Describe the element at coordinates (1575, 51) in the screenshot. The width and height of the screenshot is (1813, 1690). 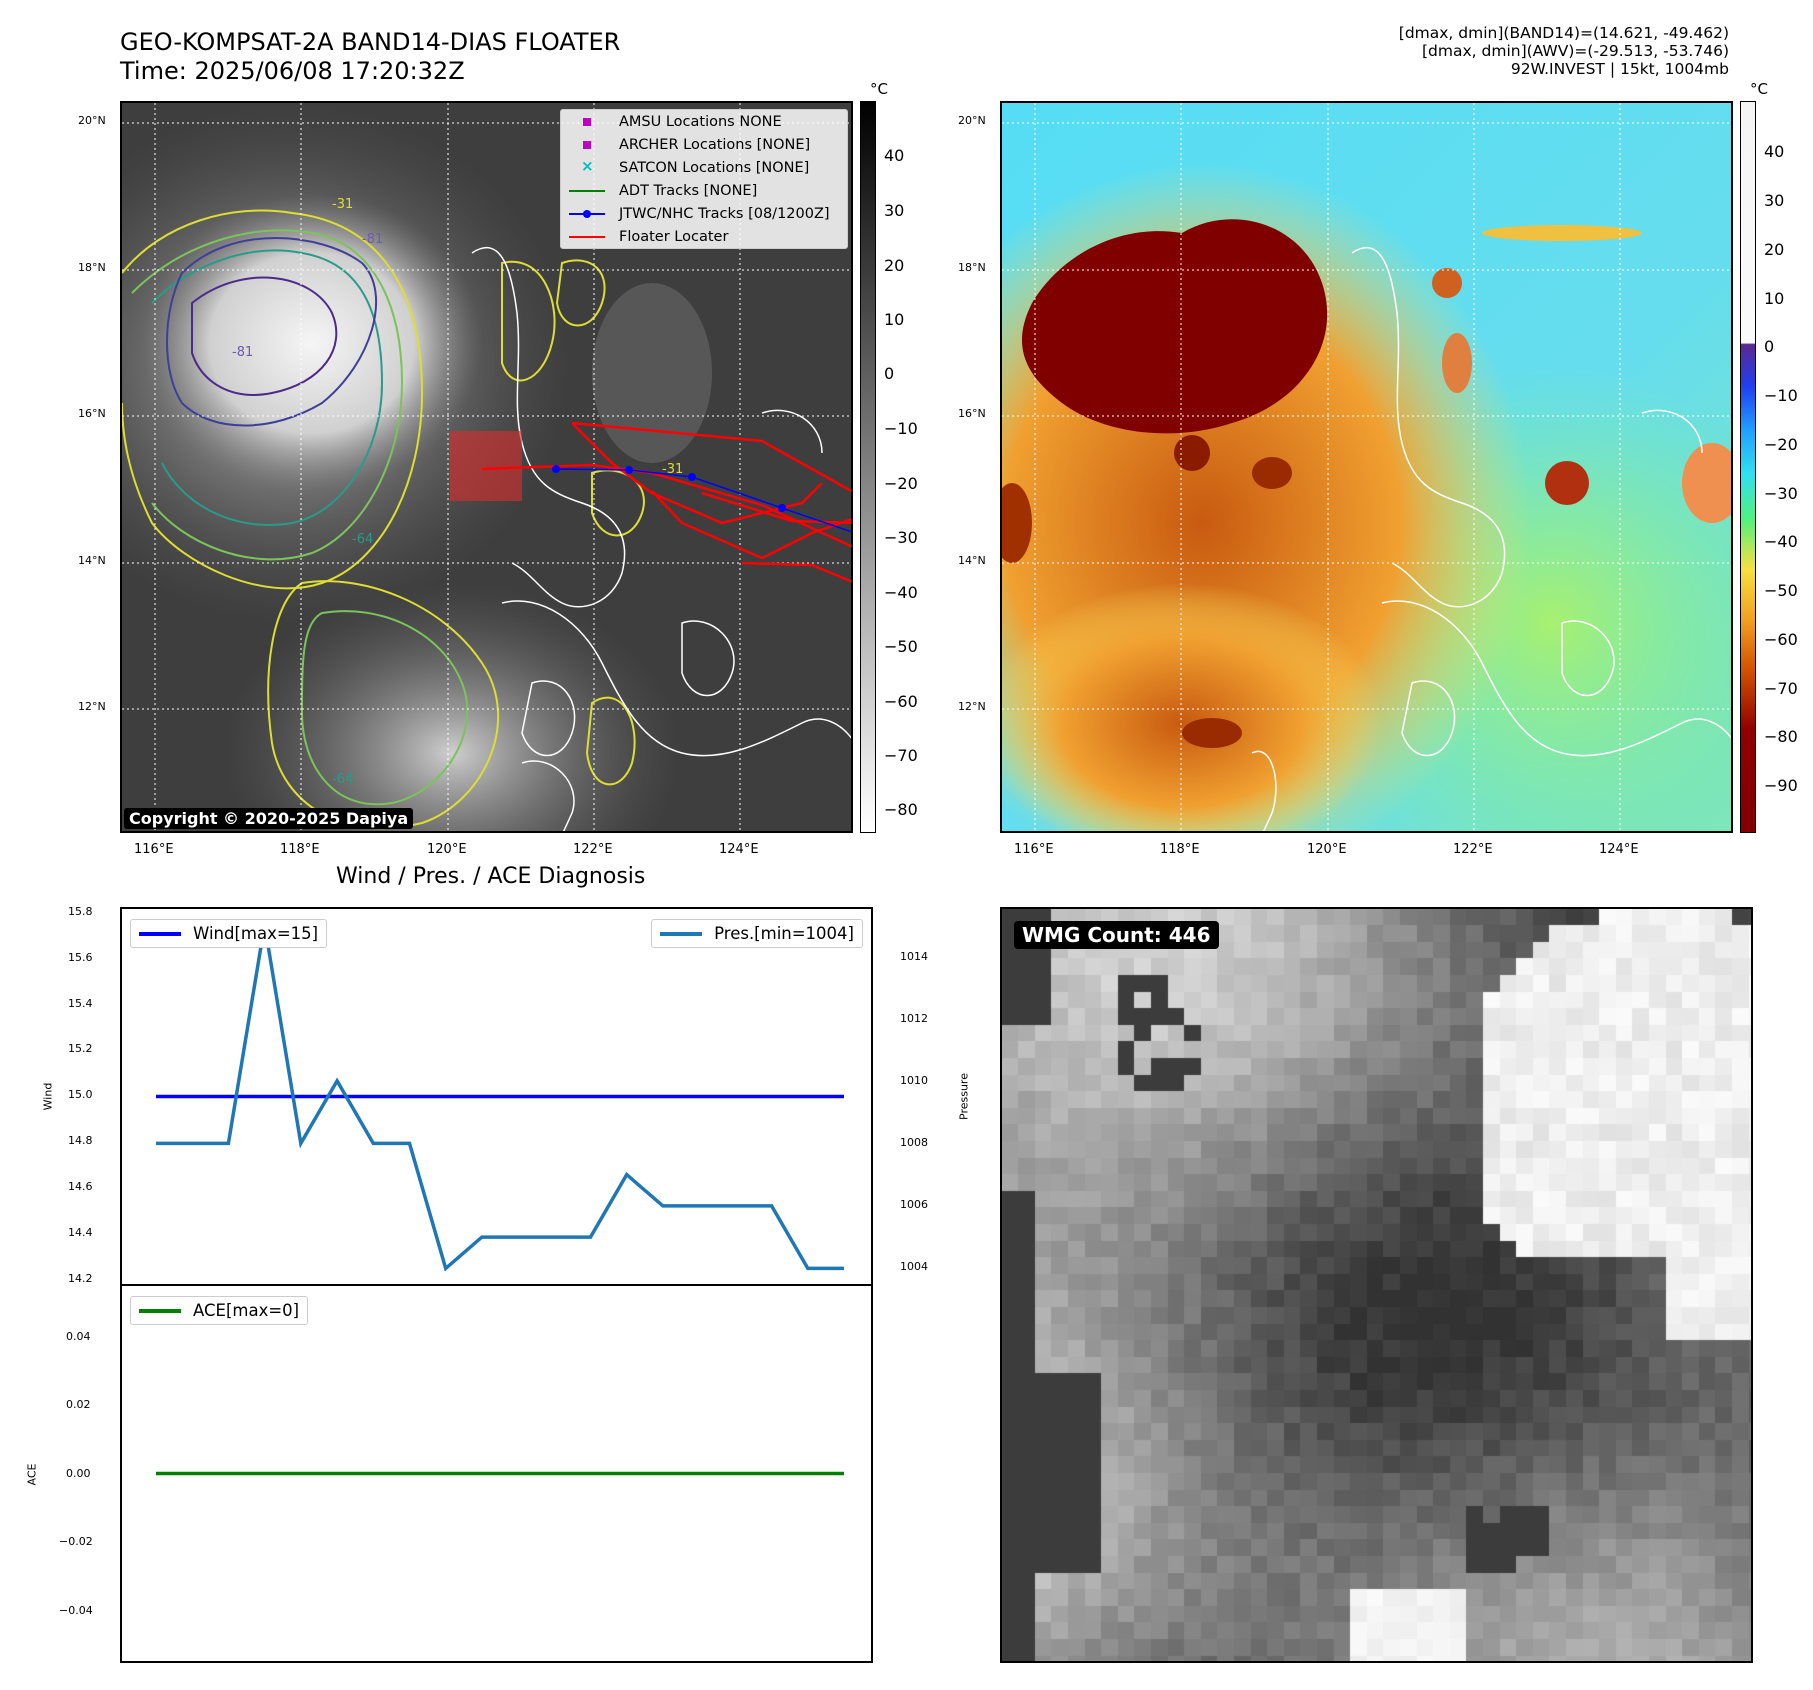
I see `info-line-2: [dmax, dmin](AWV)=(-29.513, -53.746)` at that location.